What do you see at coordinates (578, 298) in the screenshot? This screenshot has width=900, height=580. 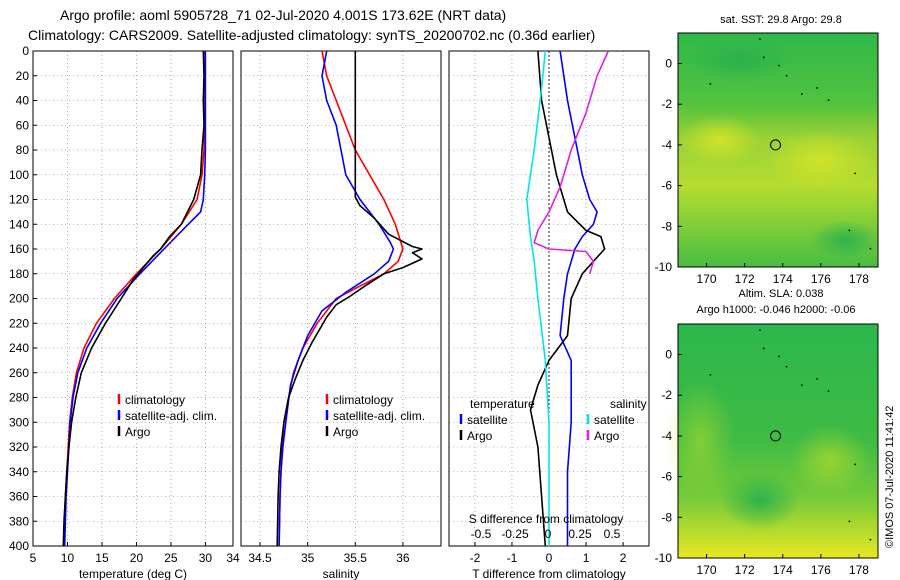 I see `series-line-temperature-satellite` at bounding box center [578, 298].